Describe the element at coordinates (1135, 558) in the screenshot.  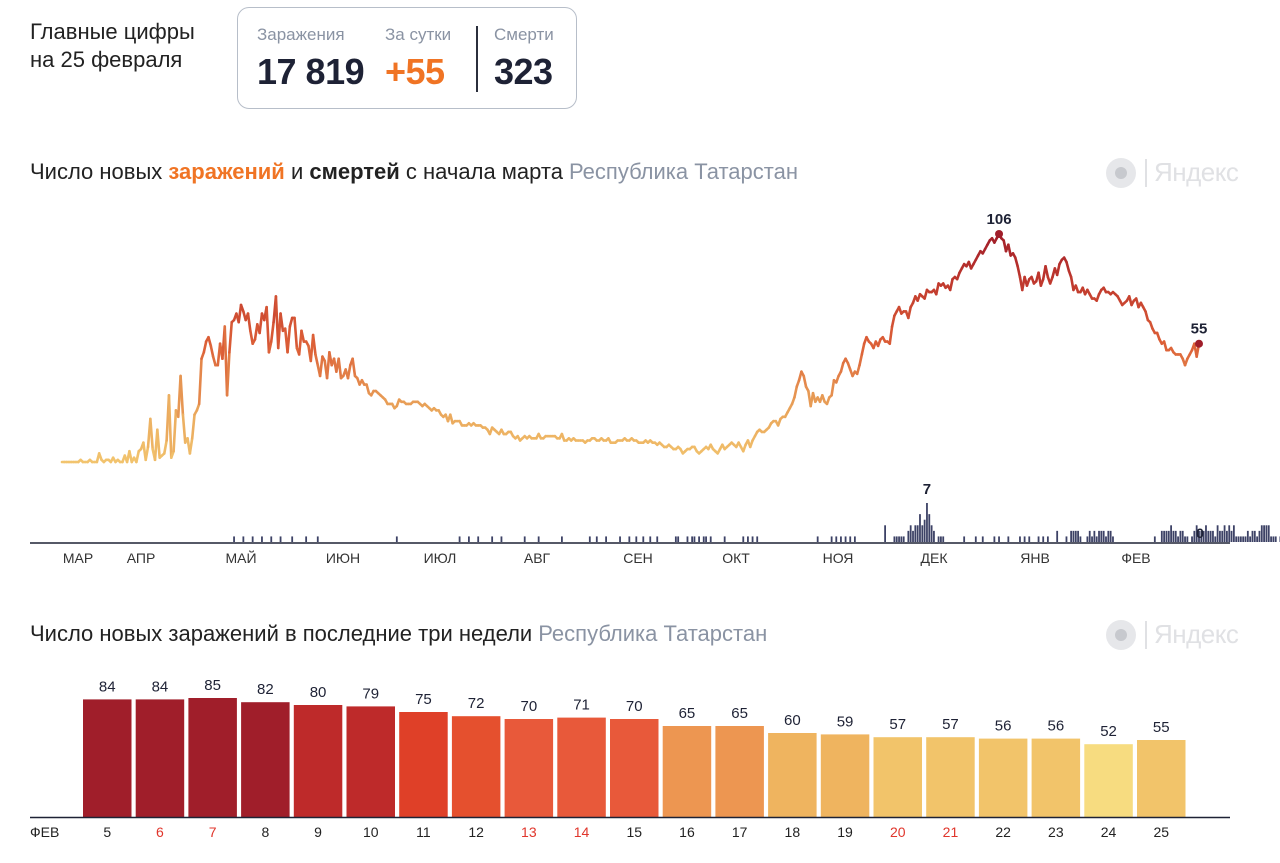
I see `x-tick-label: ФЕВ` at that location.